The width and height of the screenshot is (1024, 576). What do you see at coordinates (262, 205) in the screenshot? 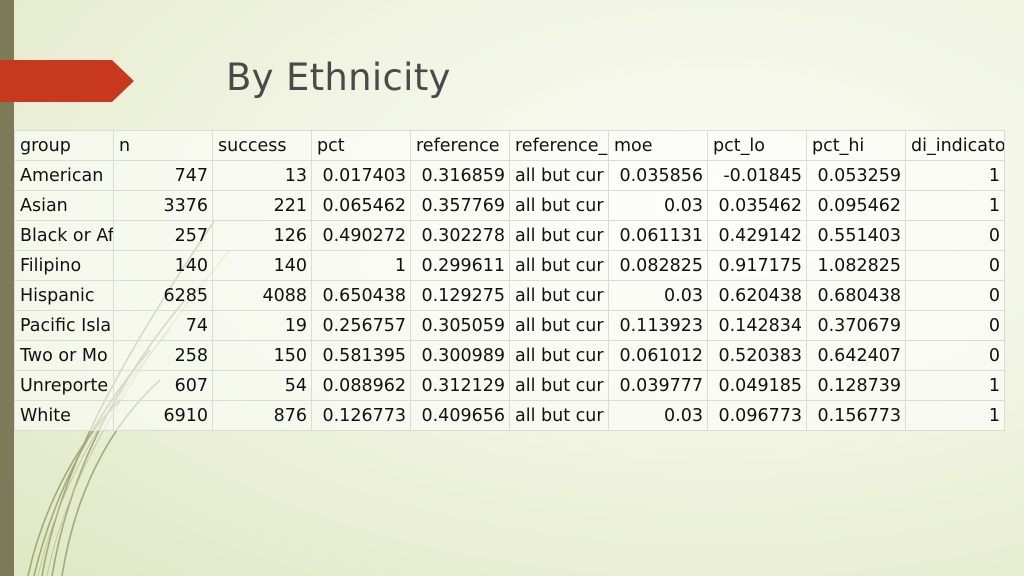
I see `table-cell: 221` at bounding box center [262, 205].